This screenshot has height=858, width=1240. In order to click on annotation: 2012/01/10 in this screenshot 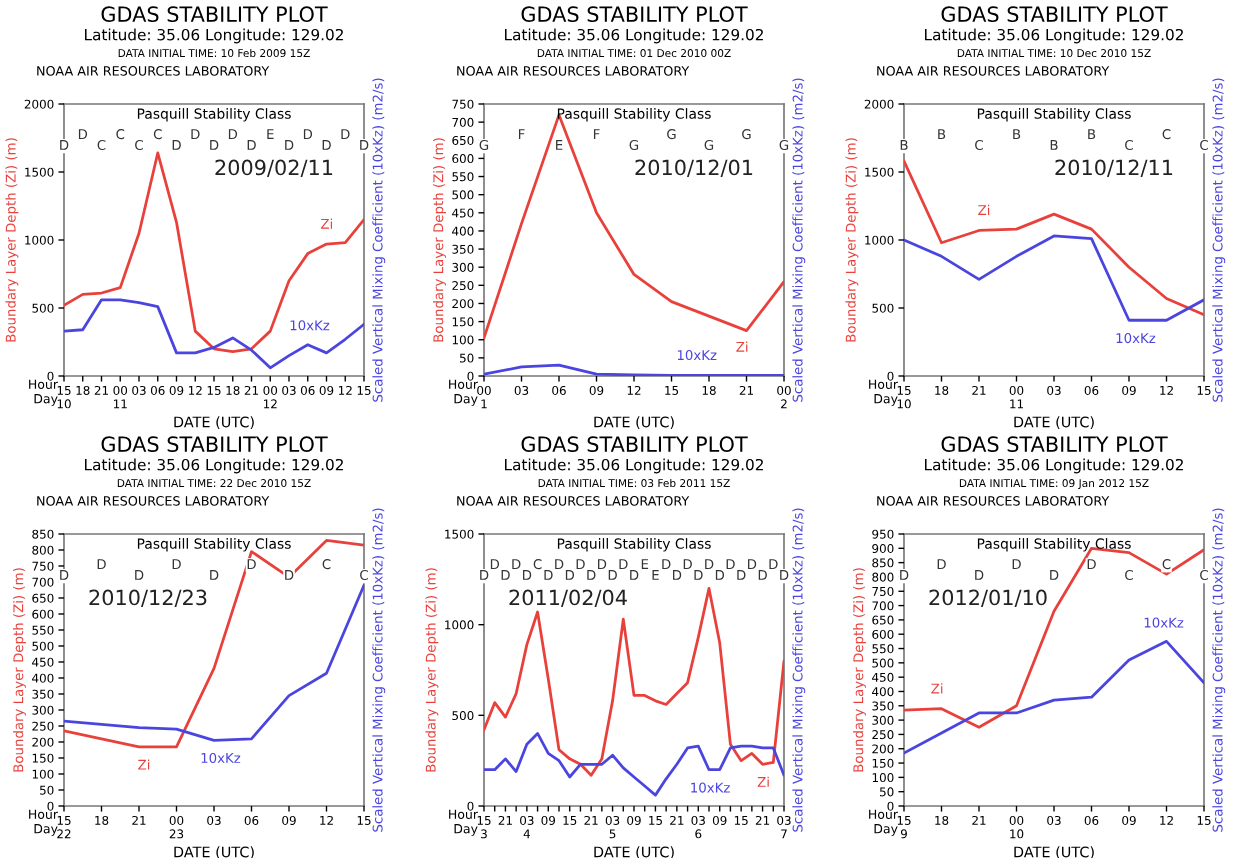, I will do `click(988, 598)`.